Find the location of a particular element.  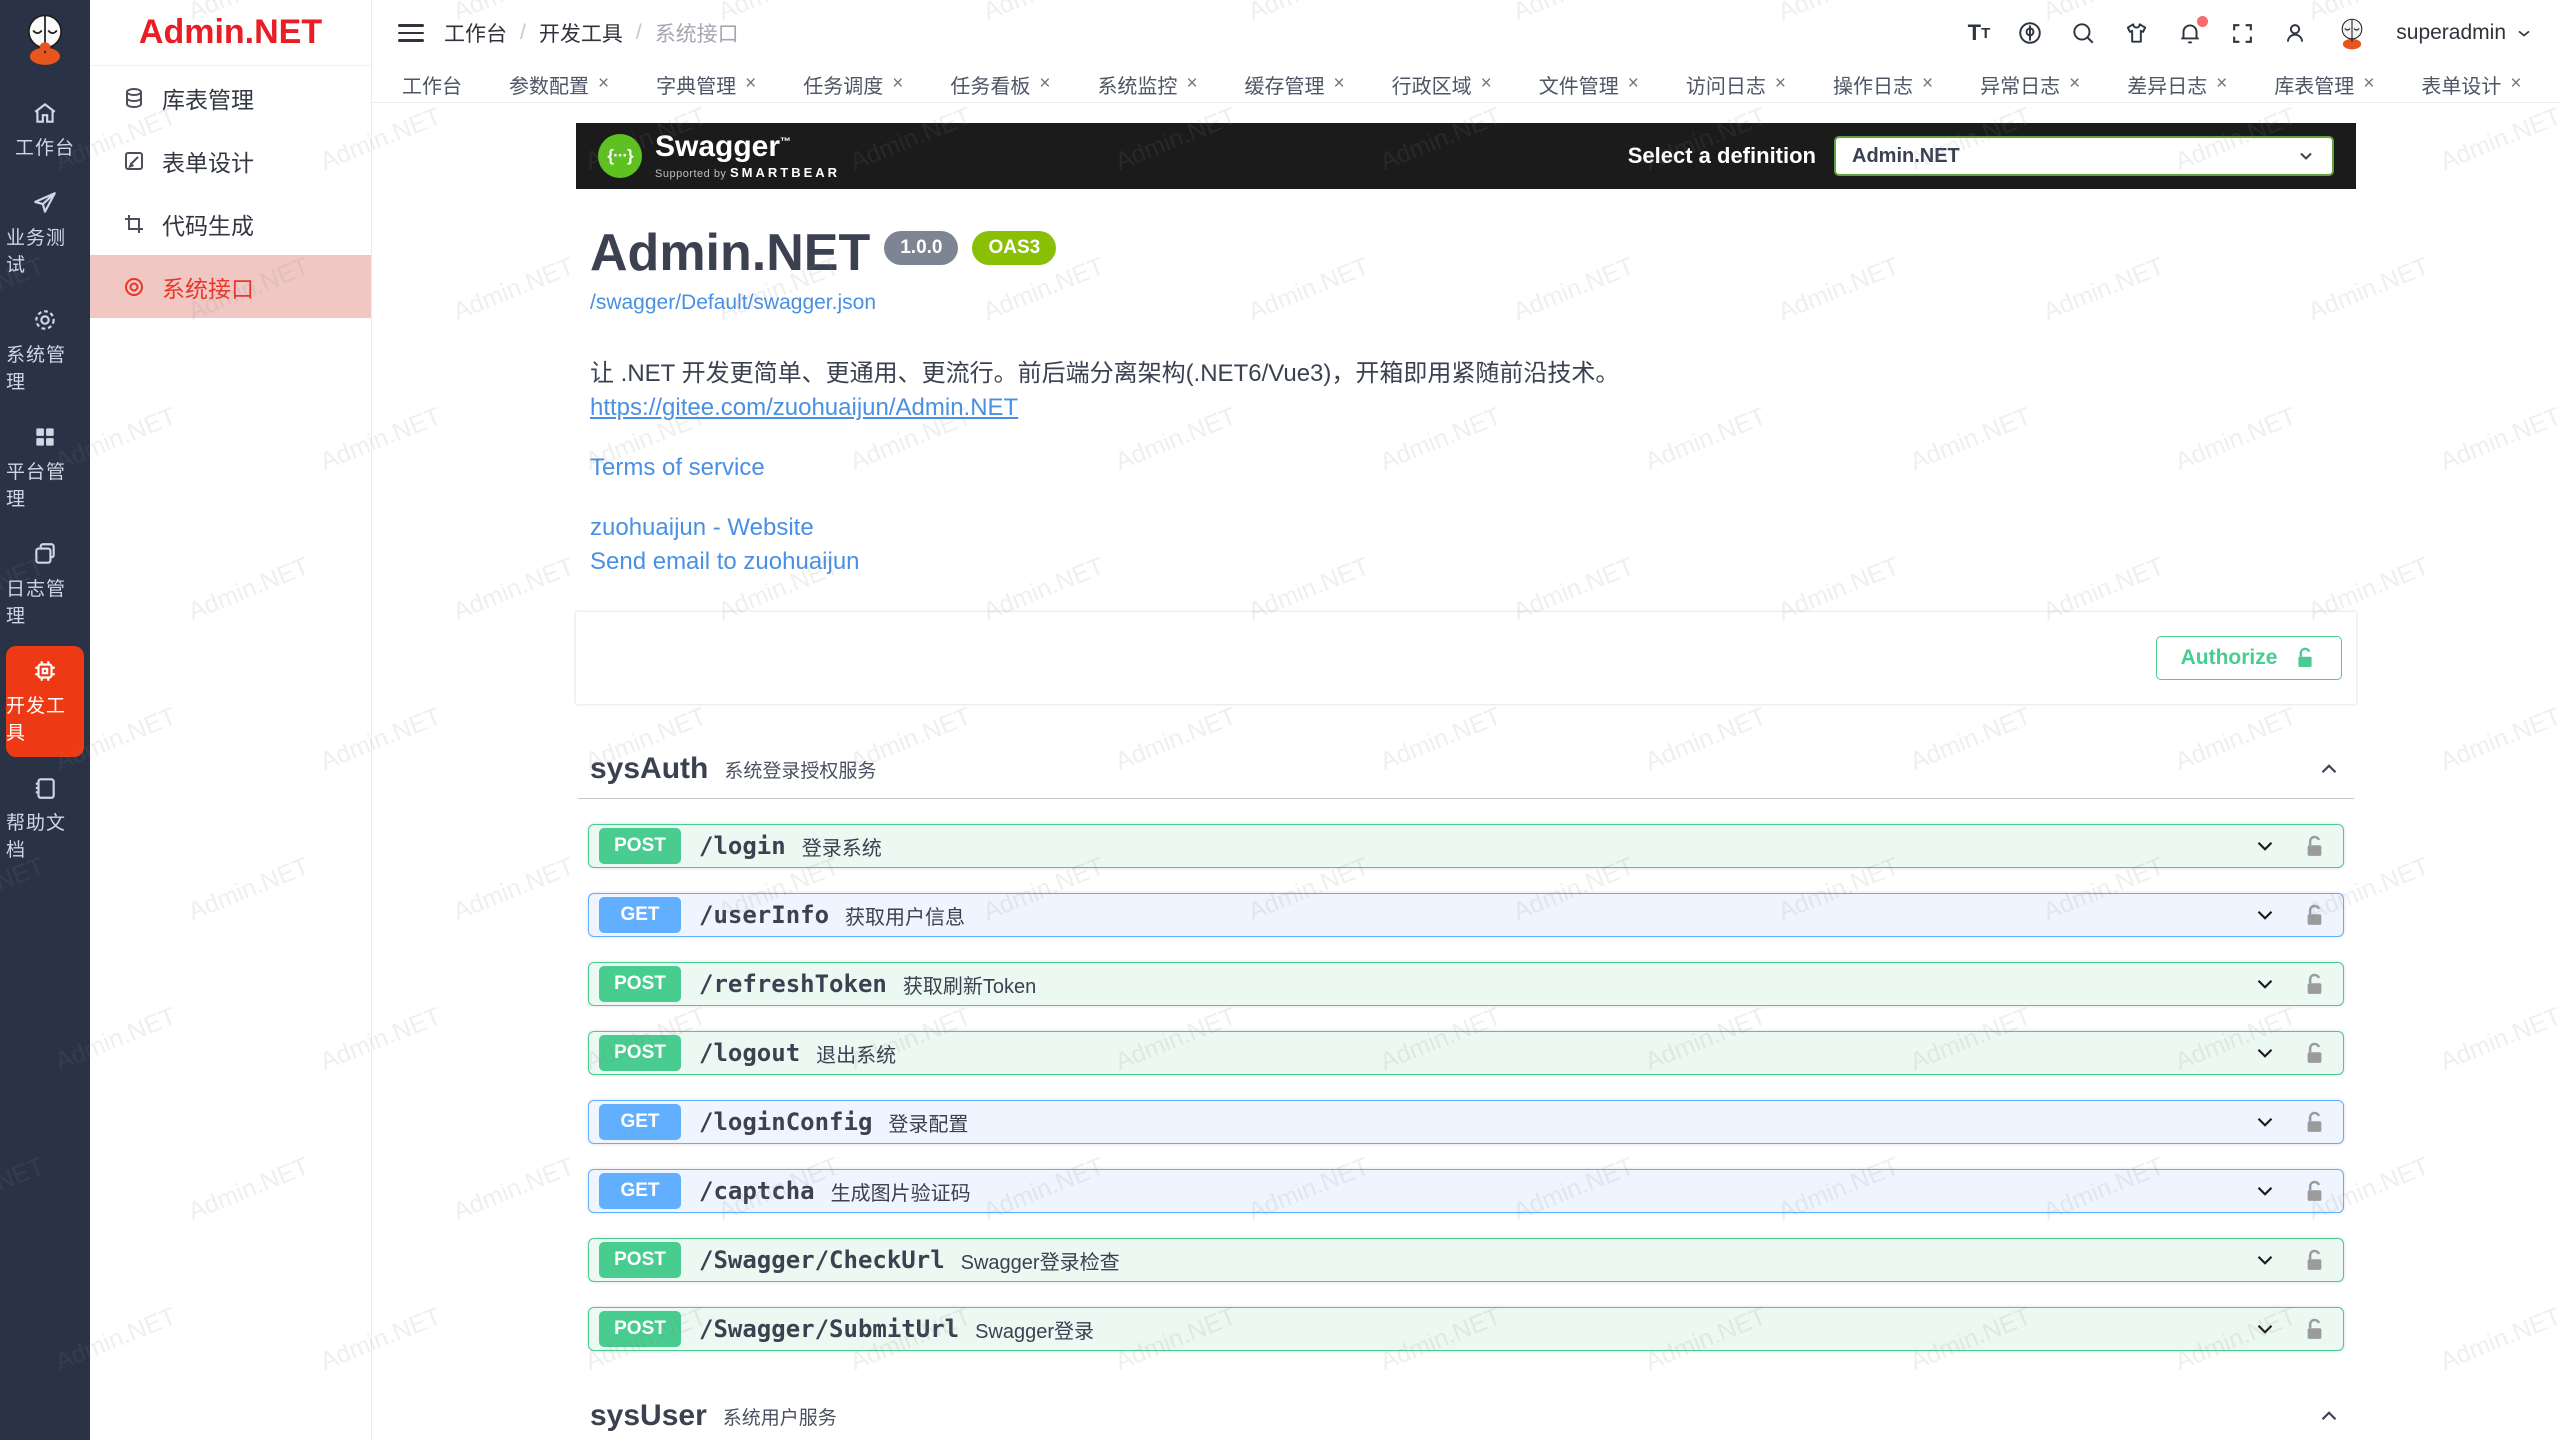

search-icon is located at coordinates (2083, 33).